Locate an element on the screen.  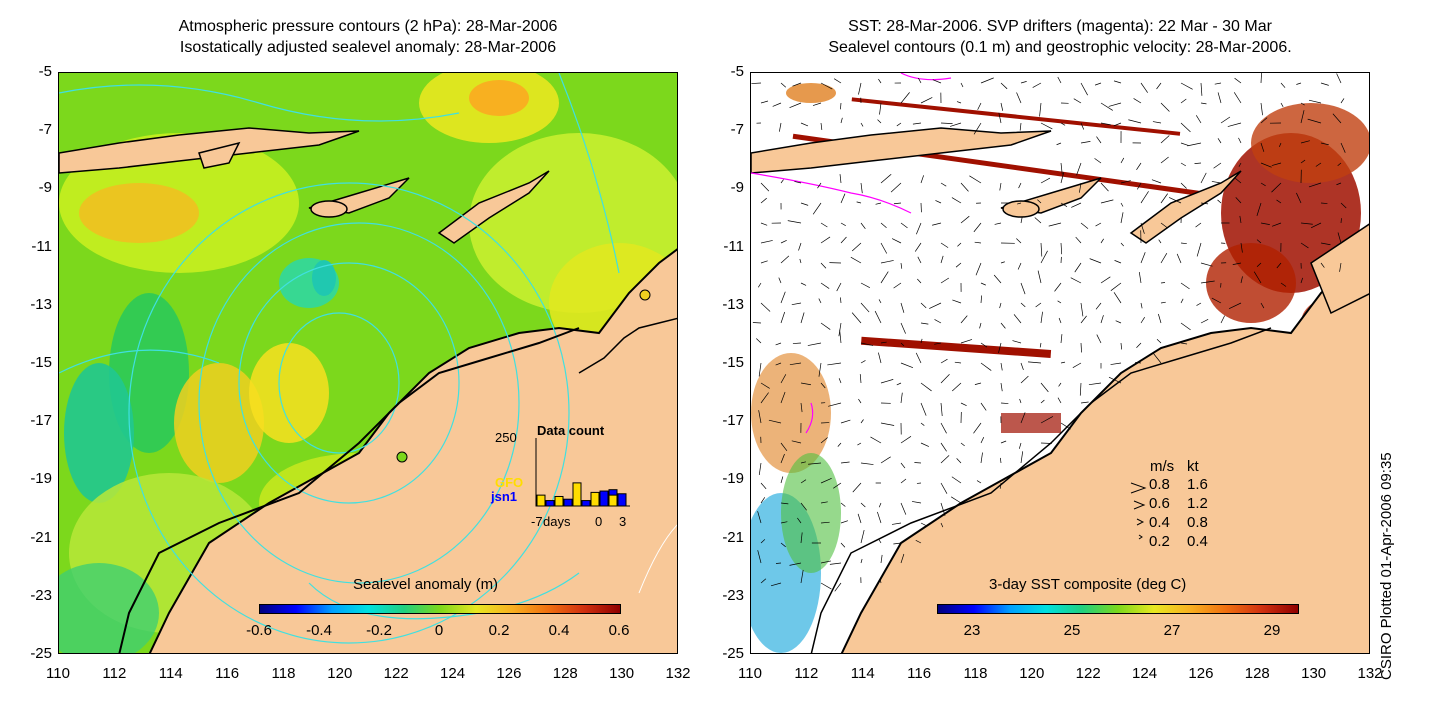
right-y-tick-label: -21 is located at coordinates (733, 537).